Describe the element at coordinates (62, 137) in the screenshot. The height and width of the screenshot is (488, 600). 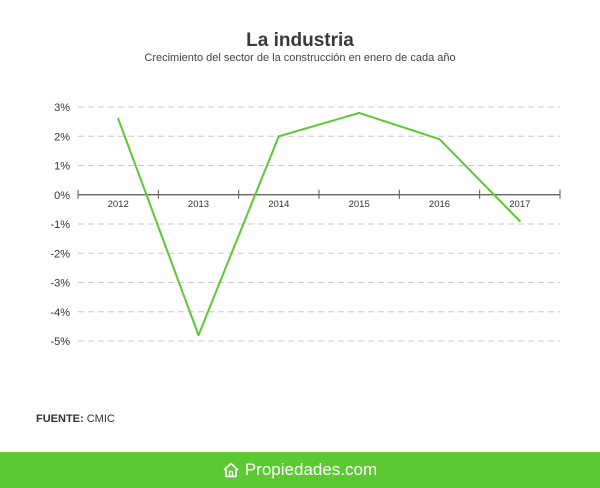
I see `y-tick-label: 2%` at that location.